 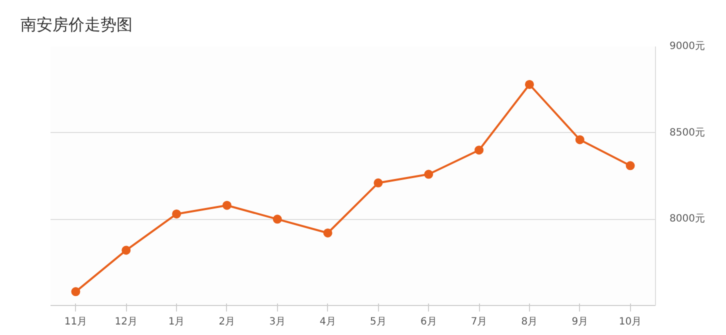 I want to click on x-tick-label: 6月, so click(x=428, y=322).